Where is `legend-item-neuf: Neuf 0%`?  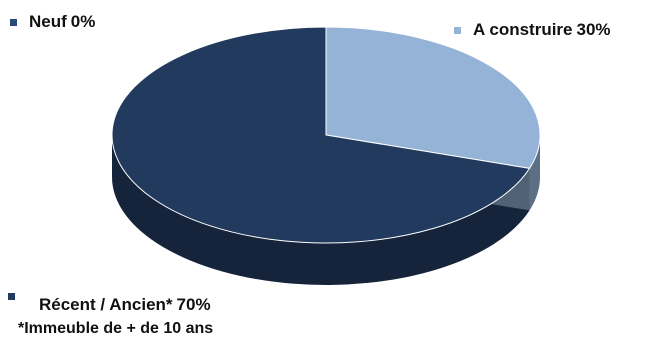 legend-item-neuf: Neuf 0% is located at coordinates (52, 22).